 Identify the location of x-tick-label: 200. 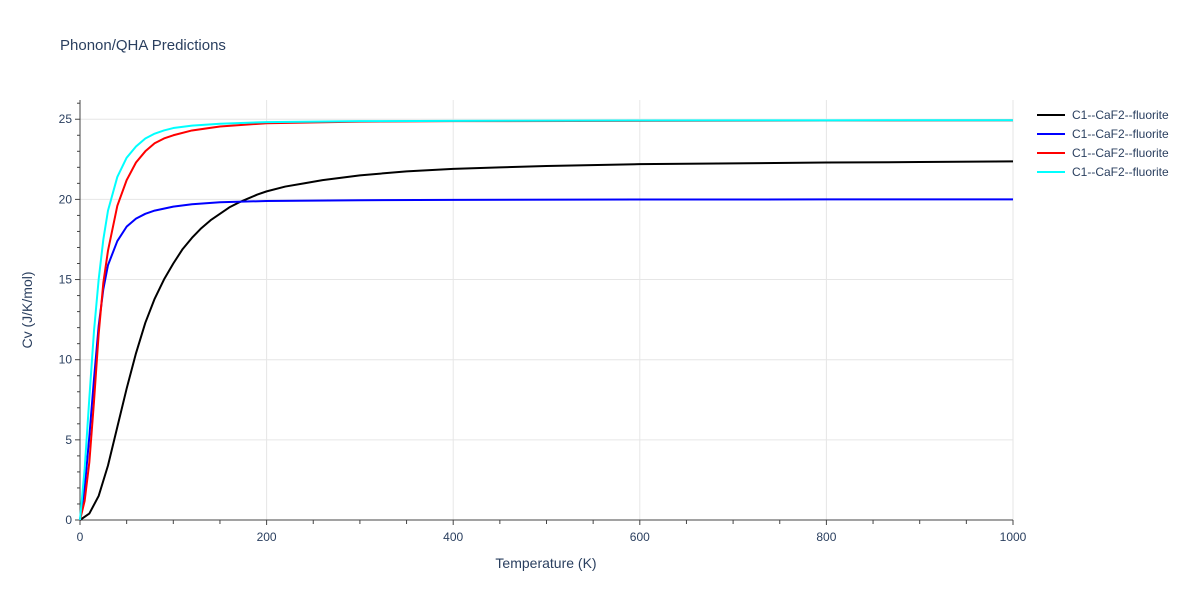
(267, 537).